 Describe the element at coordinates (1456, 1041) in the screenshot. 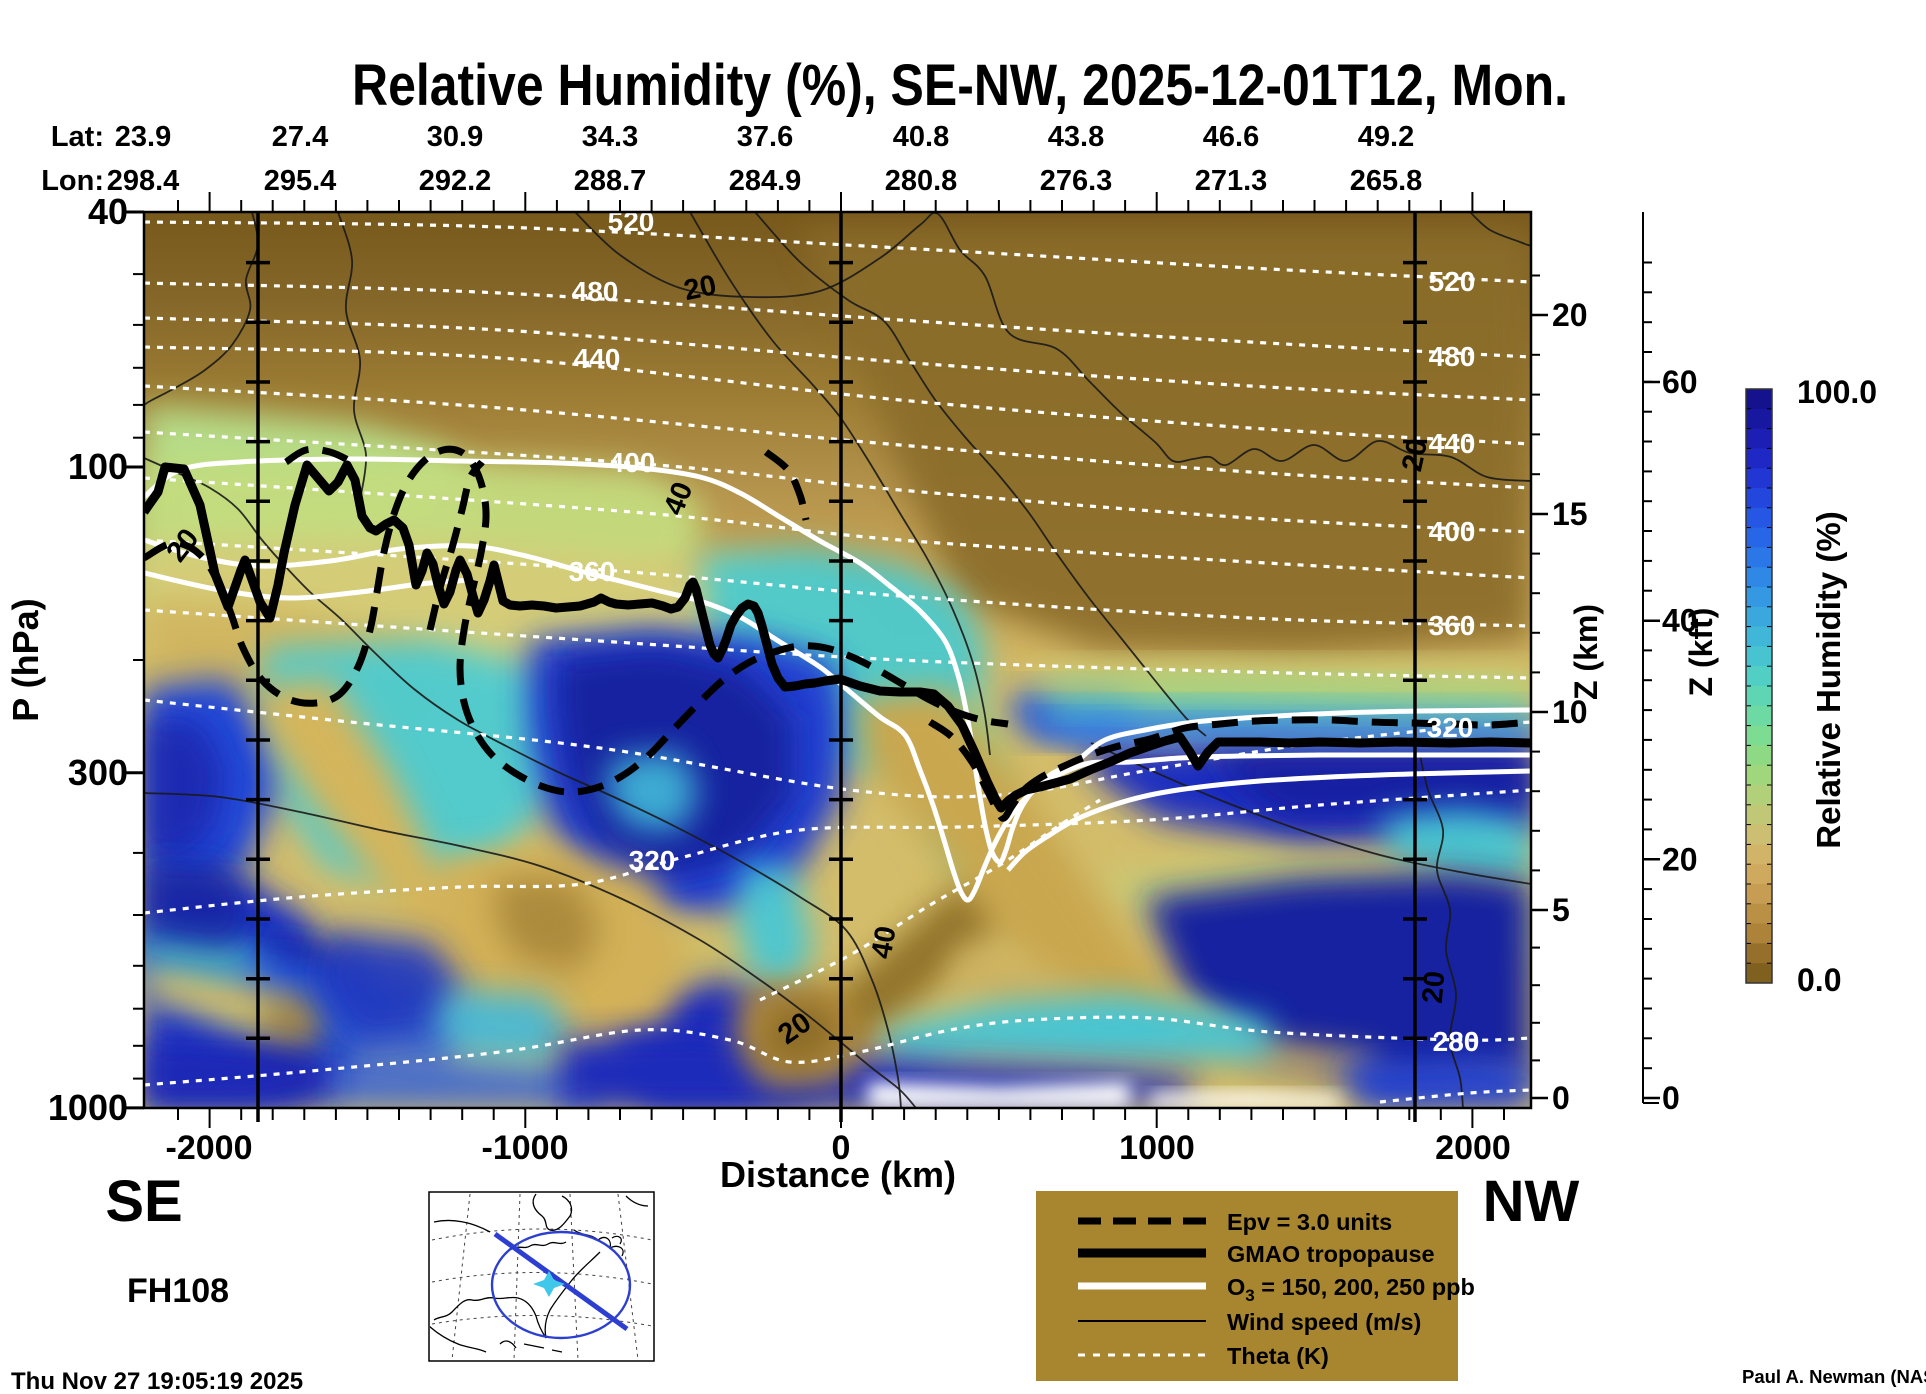

I see `svg-text: 280` at that location.